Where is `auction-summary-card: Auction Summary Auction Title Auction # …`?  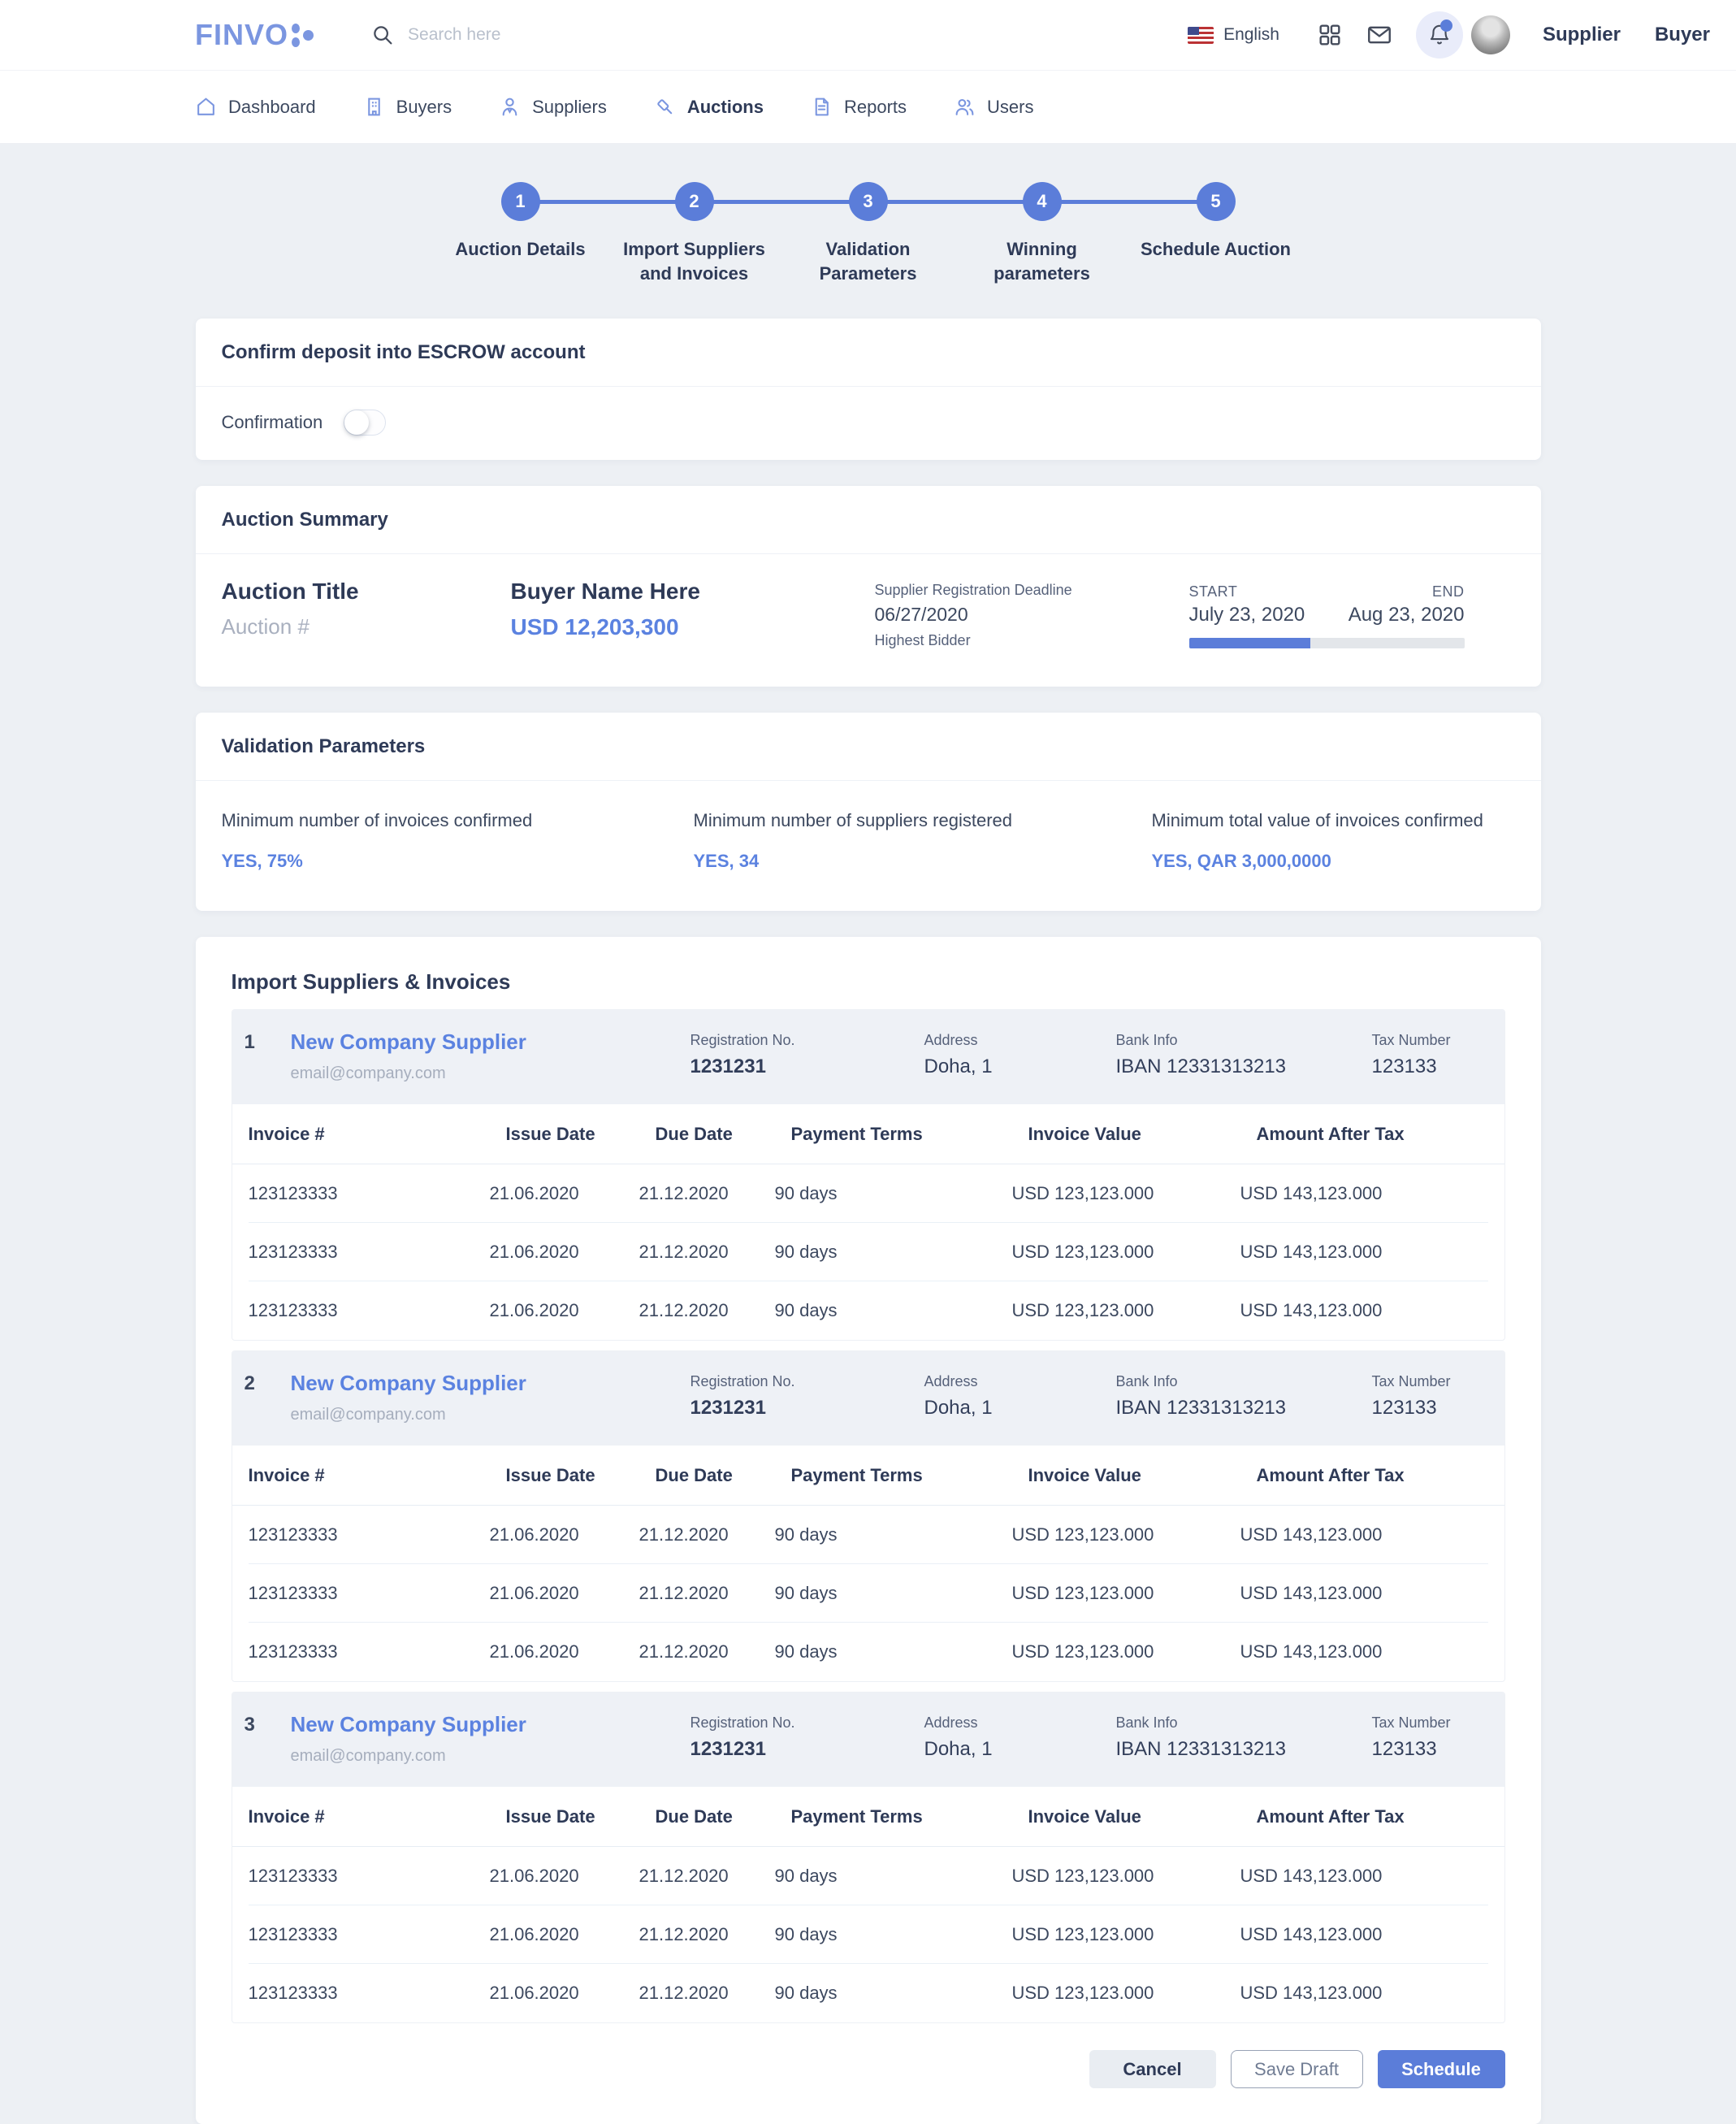 auction-summary-card: Auction Summary Auction Title Auction # … is located at coordinates (868, 586).